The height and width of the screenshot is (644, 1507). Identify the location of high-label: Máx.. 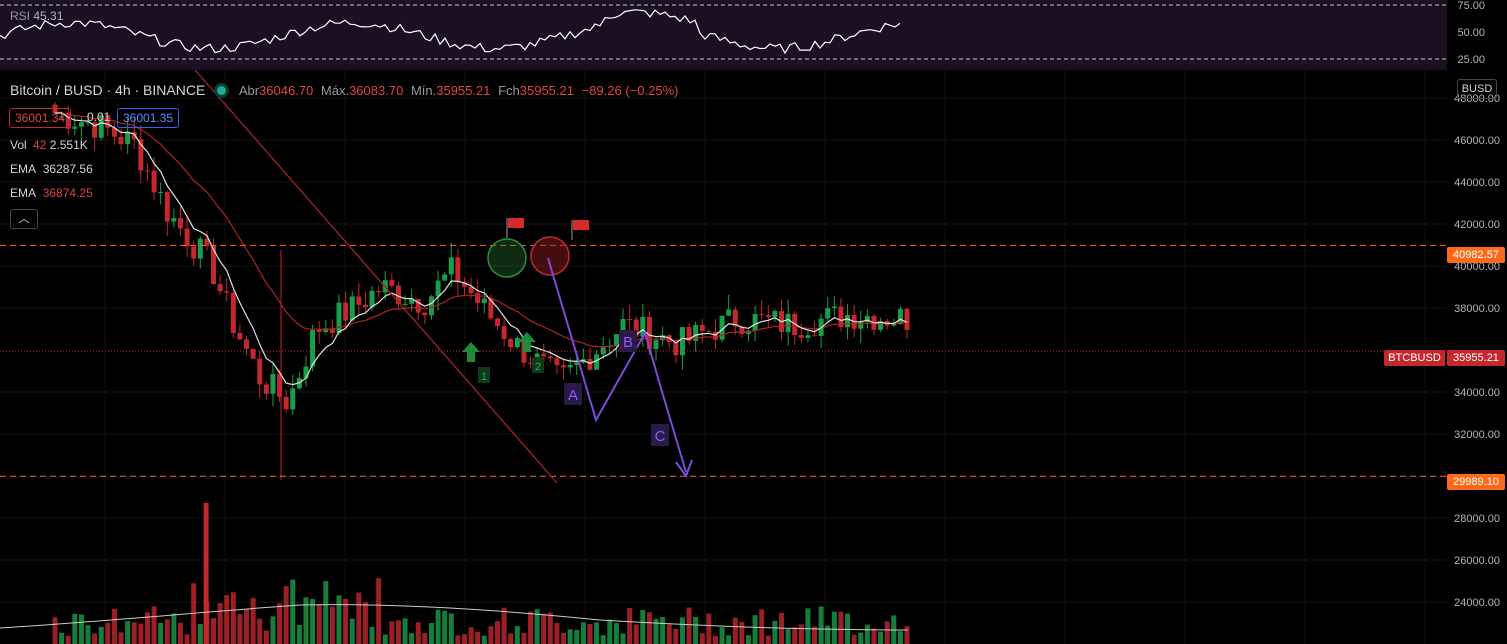
(335, 90).